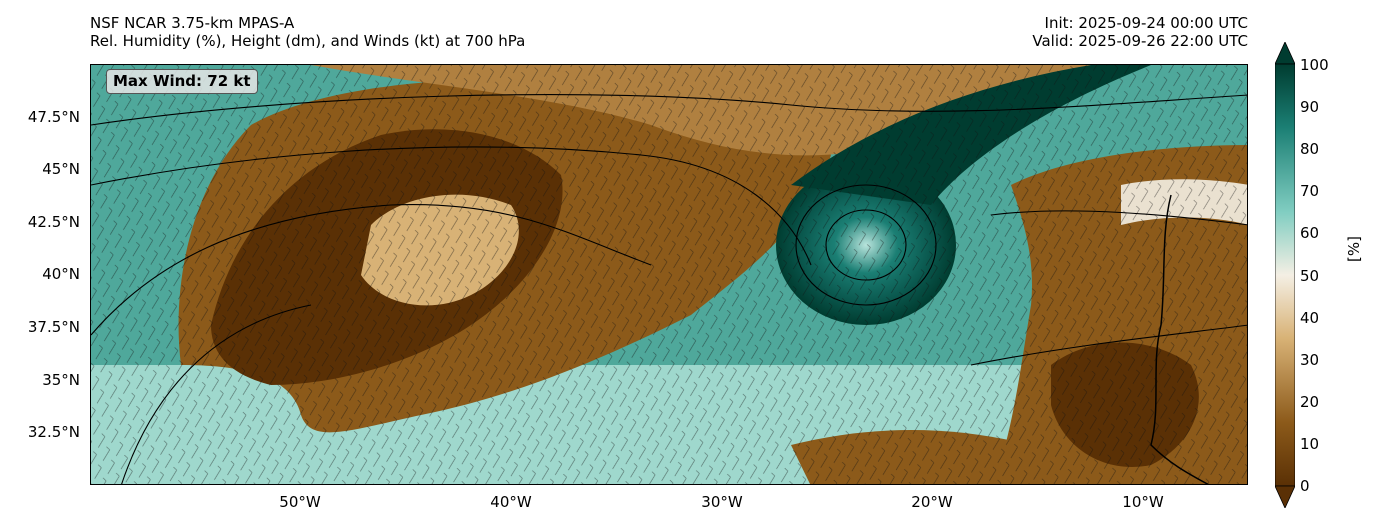 The width and height of the screenshot is (1378, 529). I want to click on colorbar-tick: 50, so click(1310, 276).